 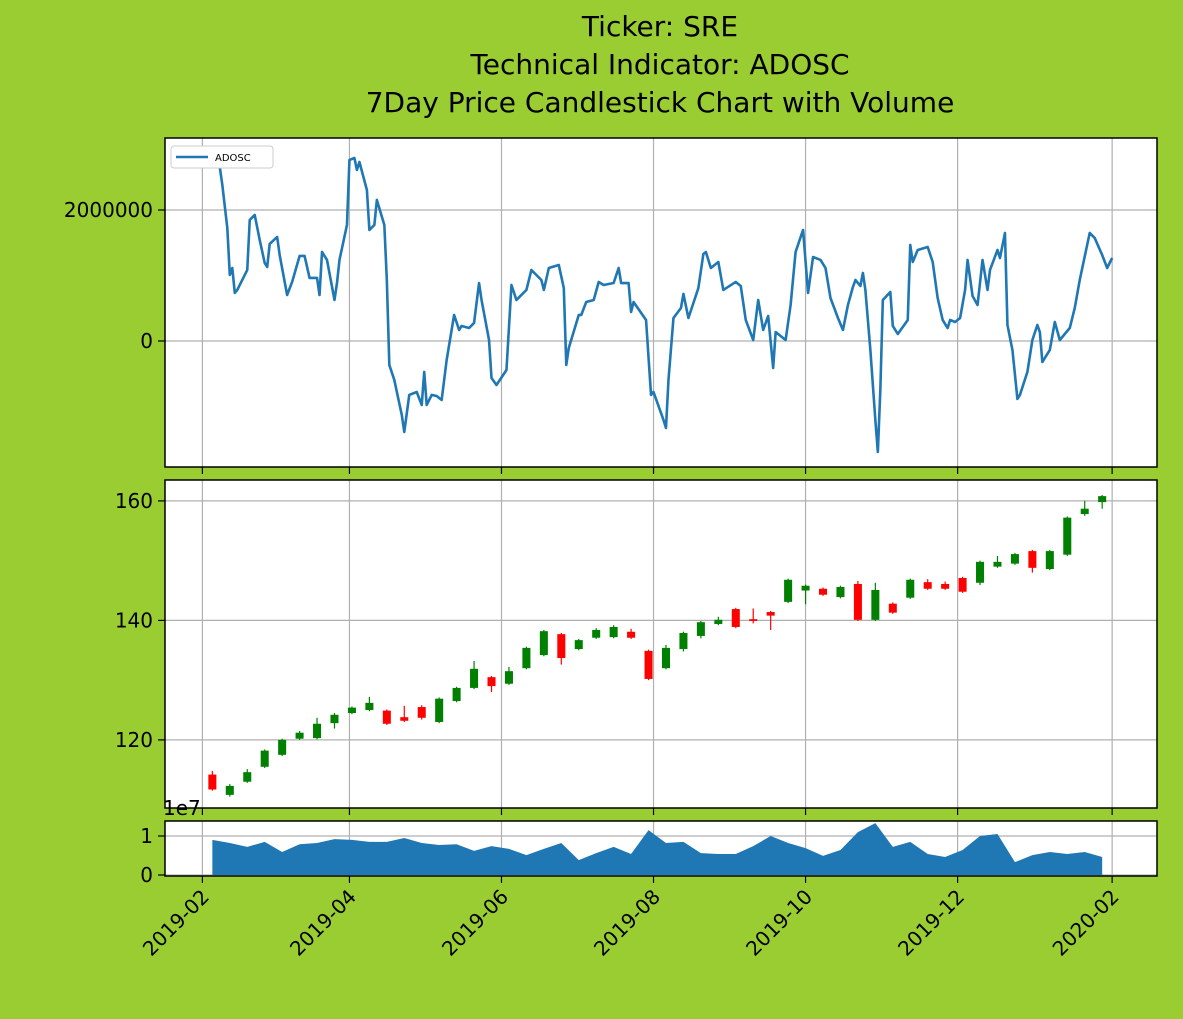 I want to click on y-tick-label: 2000000, so click(x=108, y=210).